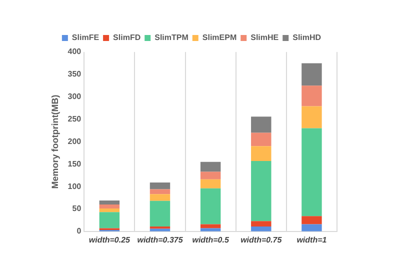  What do you see at coordinates (75, 163) in the screenshot?
I see `y-tick-label: 150` at bounding box center [75, 163].